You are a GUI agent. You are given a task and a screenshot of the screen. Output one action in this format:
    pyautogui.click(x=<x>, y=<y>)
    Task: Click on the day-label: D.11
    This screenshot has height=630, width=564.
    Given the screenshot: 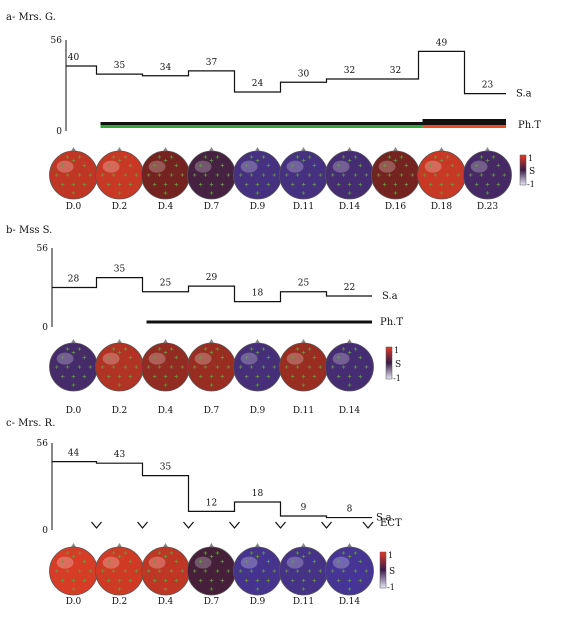 What is the action you would take?
    pyautogui.click(x=303, y=207)
    